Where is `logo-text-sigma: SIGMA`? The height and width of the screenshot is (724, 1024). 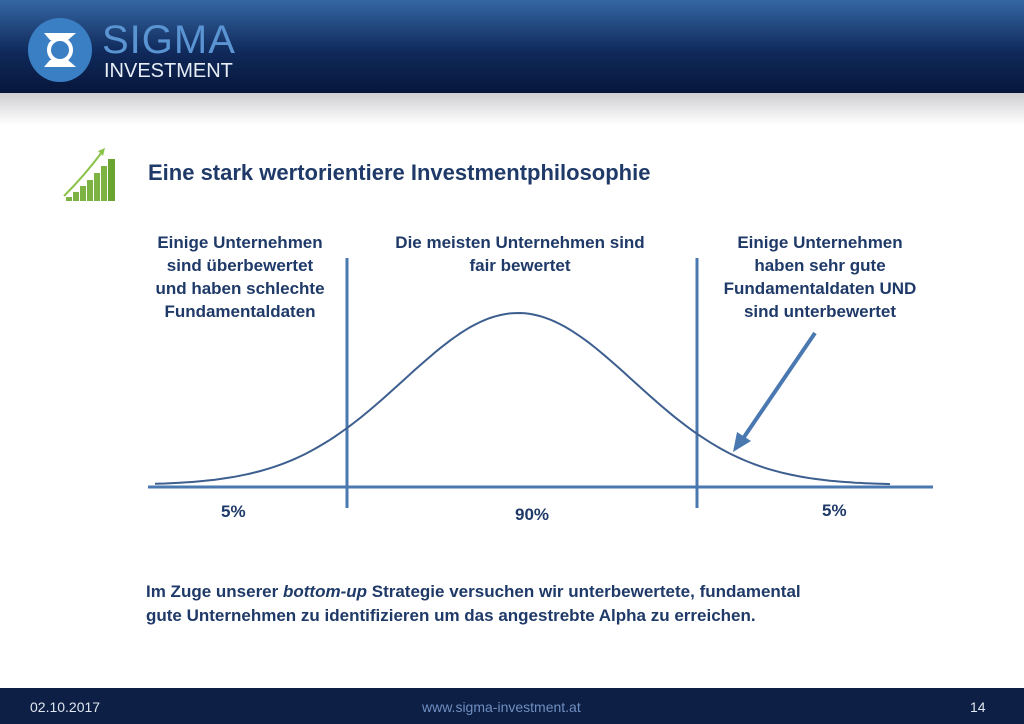
logo-text-sigma: SIGMA is located at coordinates (169, 40).